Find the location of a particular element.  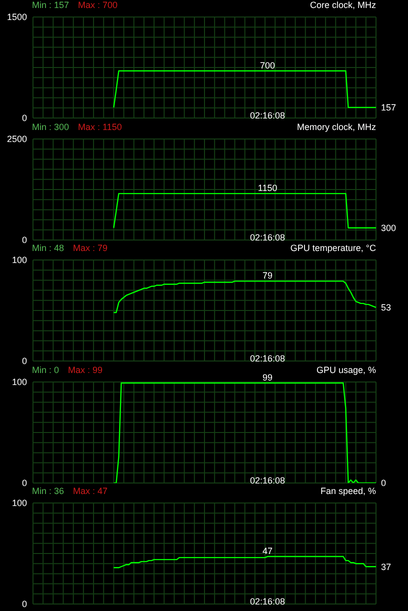

data-label: 157 is located at coordinates (388, 107).